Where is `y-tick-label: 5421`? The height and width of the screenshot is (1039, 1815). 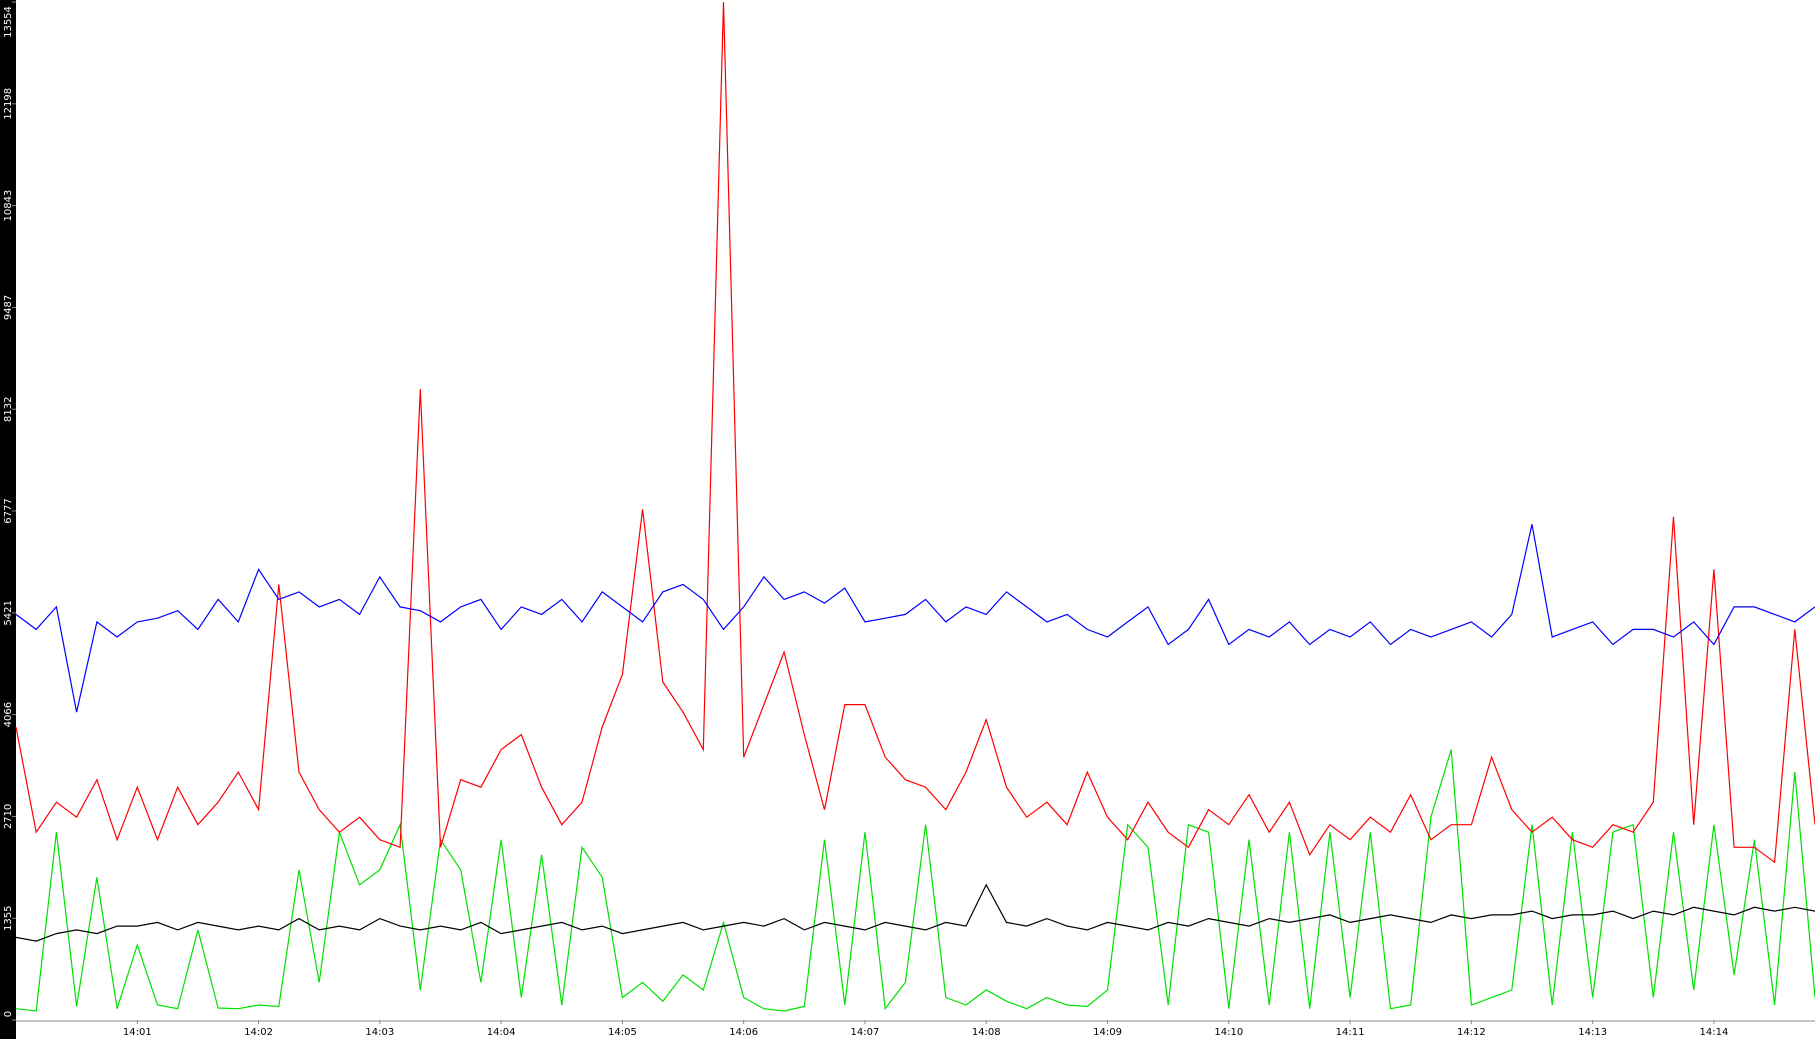 y-tick-label: 5421 is located at coordinates (8, 612).